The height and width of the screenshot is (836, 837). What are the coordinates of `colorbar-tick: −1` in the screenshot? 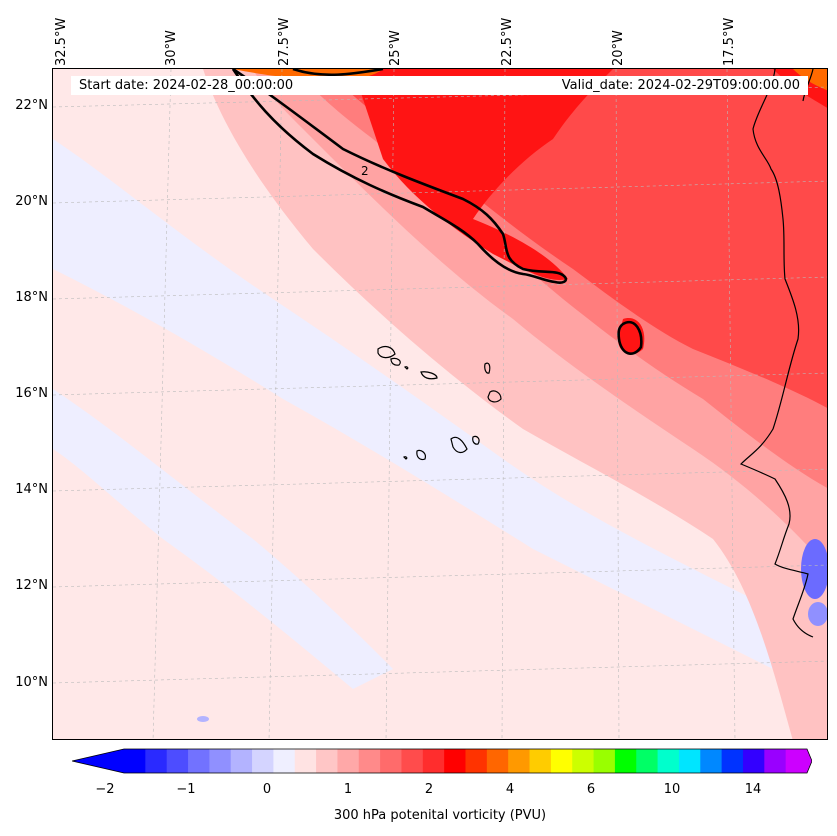 It's located at (186, 789).